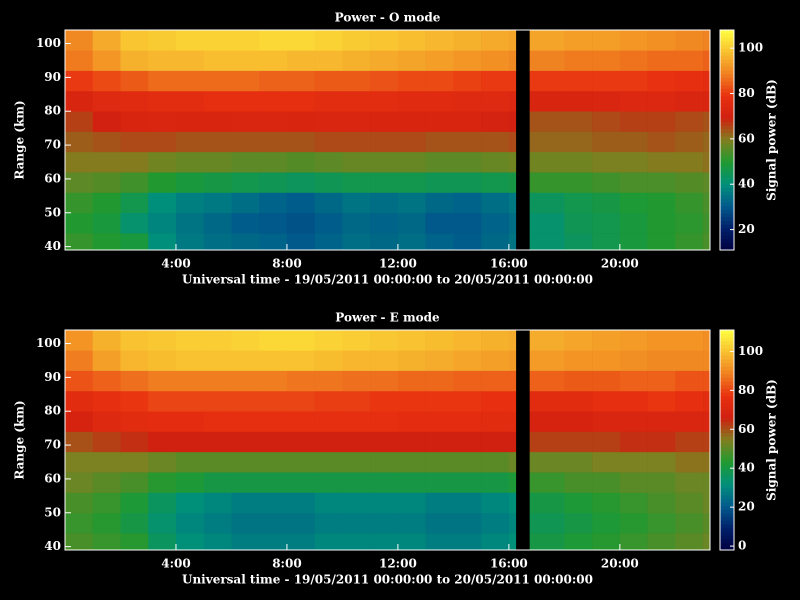 The image size is (800, 600). I want to click on colorbar-tick-label: 40, so click(746, 184).